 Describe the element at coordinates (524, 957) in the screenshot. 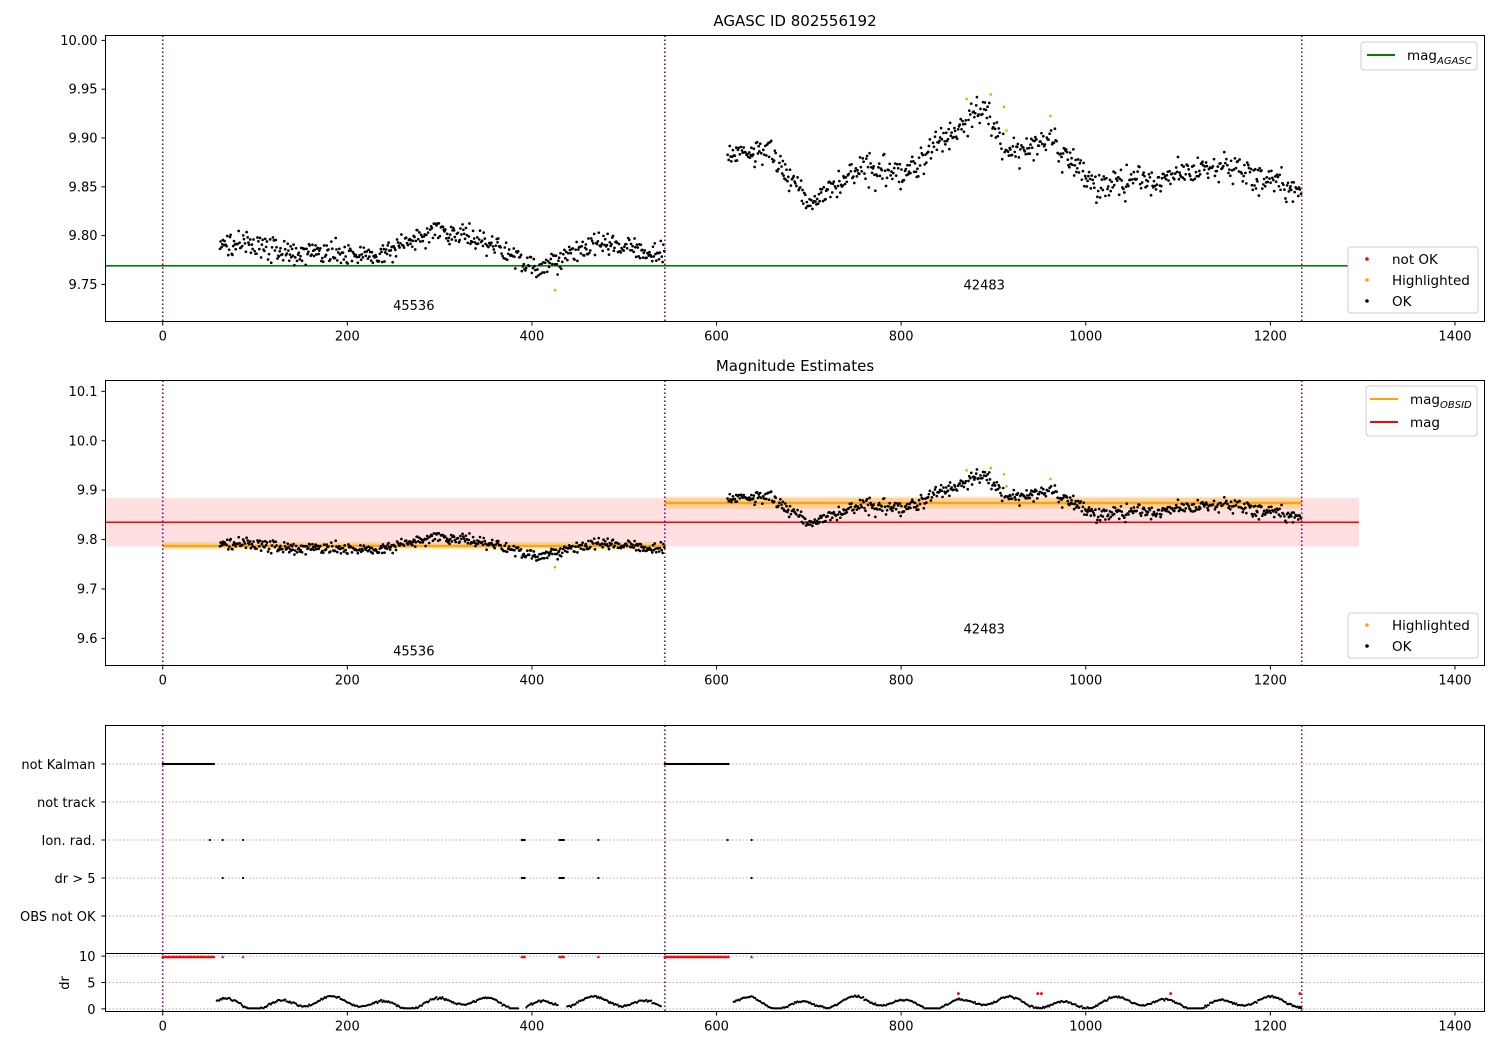

I see `dr-capped-point` at that location.